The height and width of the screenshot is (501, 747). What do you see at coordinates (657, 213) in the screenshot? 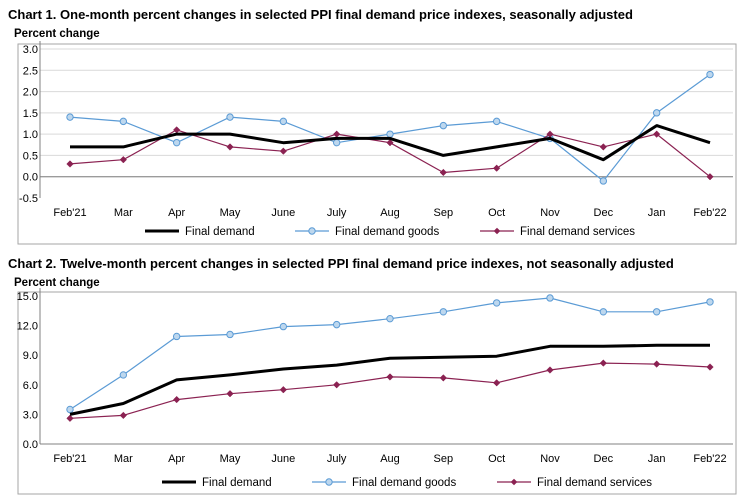
I see `chart-1-x-tick-label: Jan` at bounding box center [657, 213].